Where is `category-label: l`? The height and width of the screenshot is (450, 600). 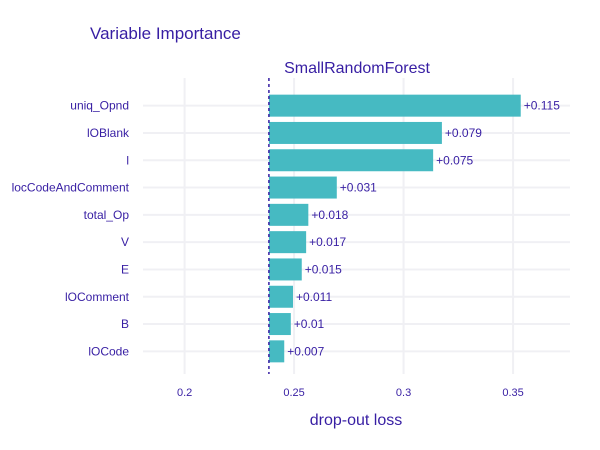
category-label: l is located at coordinates (127, 160).